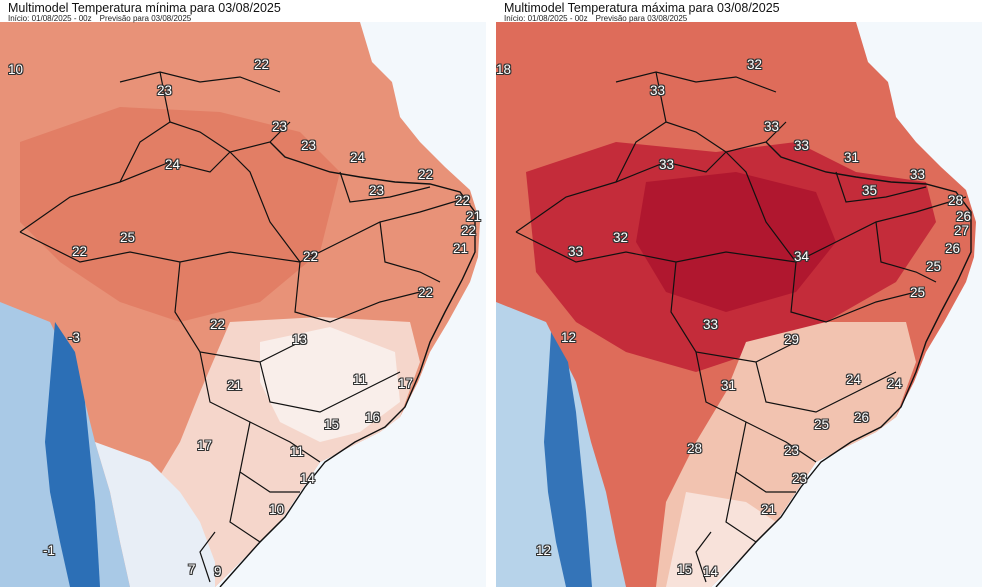  Describe the element at coordinates (802, 256) in the screenshot. I see `temperature-label: 34` at that location.